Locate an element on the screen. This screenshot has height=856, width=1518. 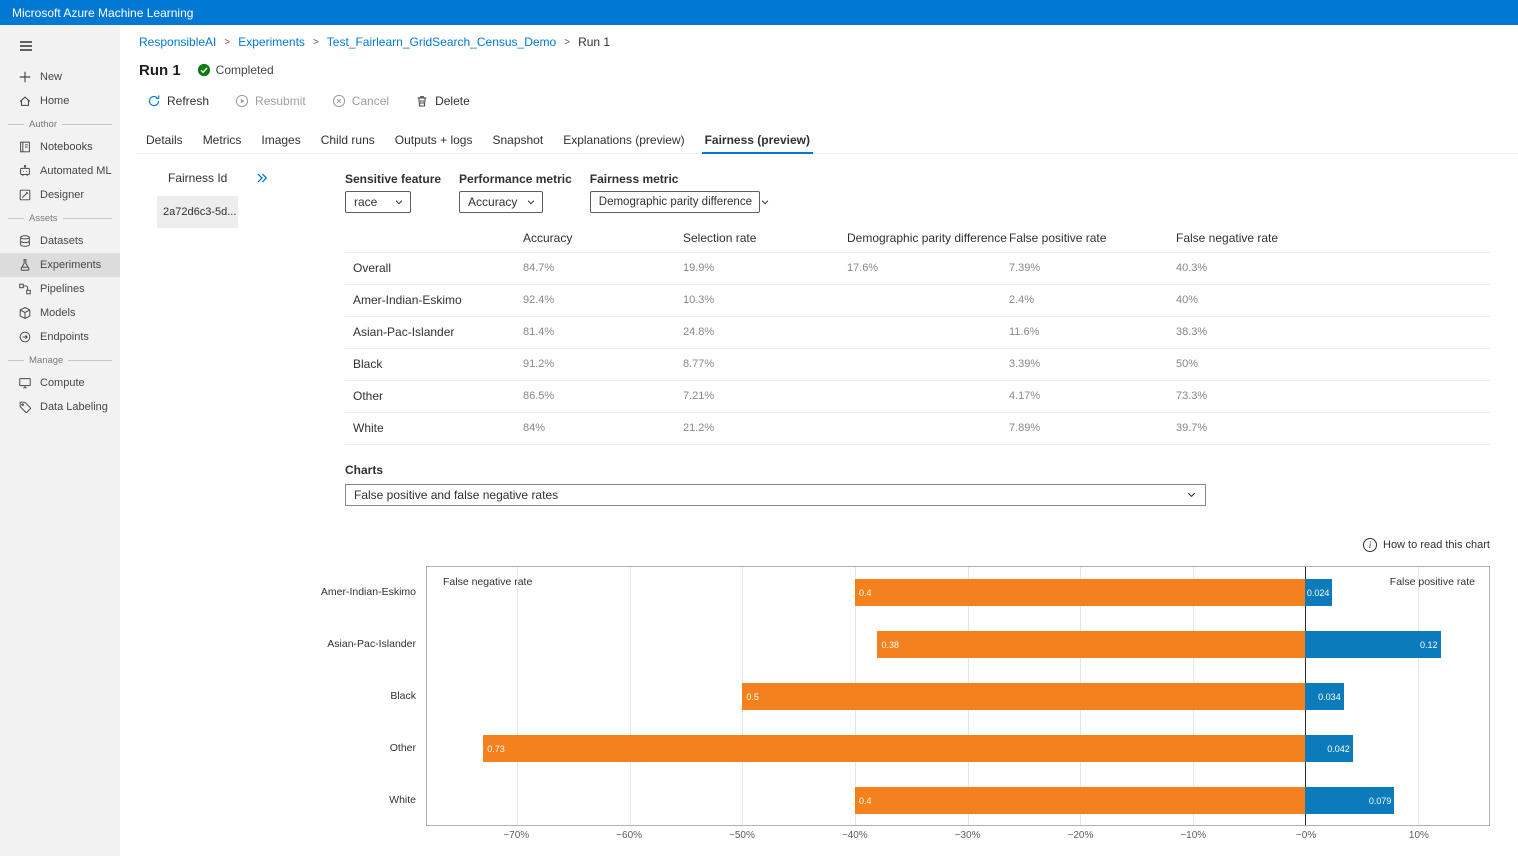
fairness-metric-select: Demographic parity difference is located at coordinates (679, 202).